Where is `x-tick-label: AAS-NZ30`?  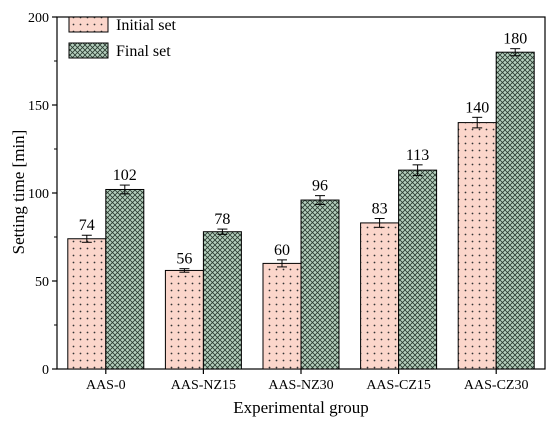 x-tick-label: AAS-NZ30 is located at coordinates (300, 385).